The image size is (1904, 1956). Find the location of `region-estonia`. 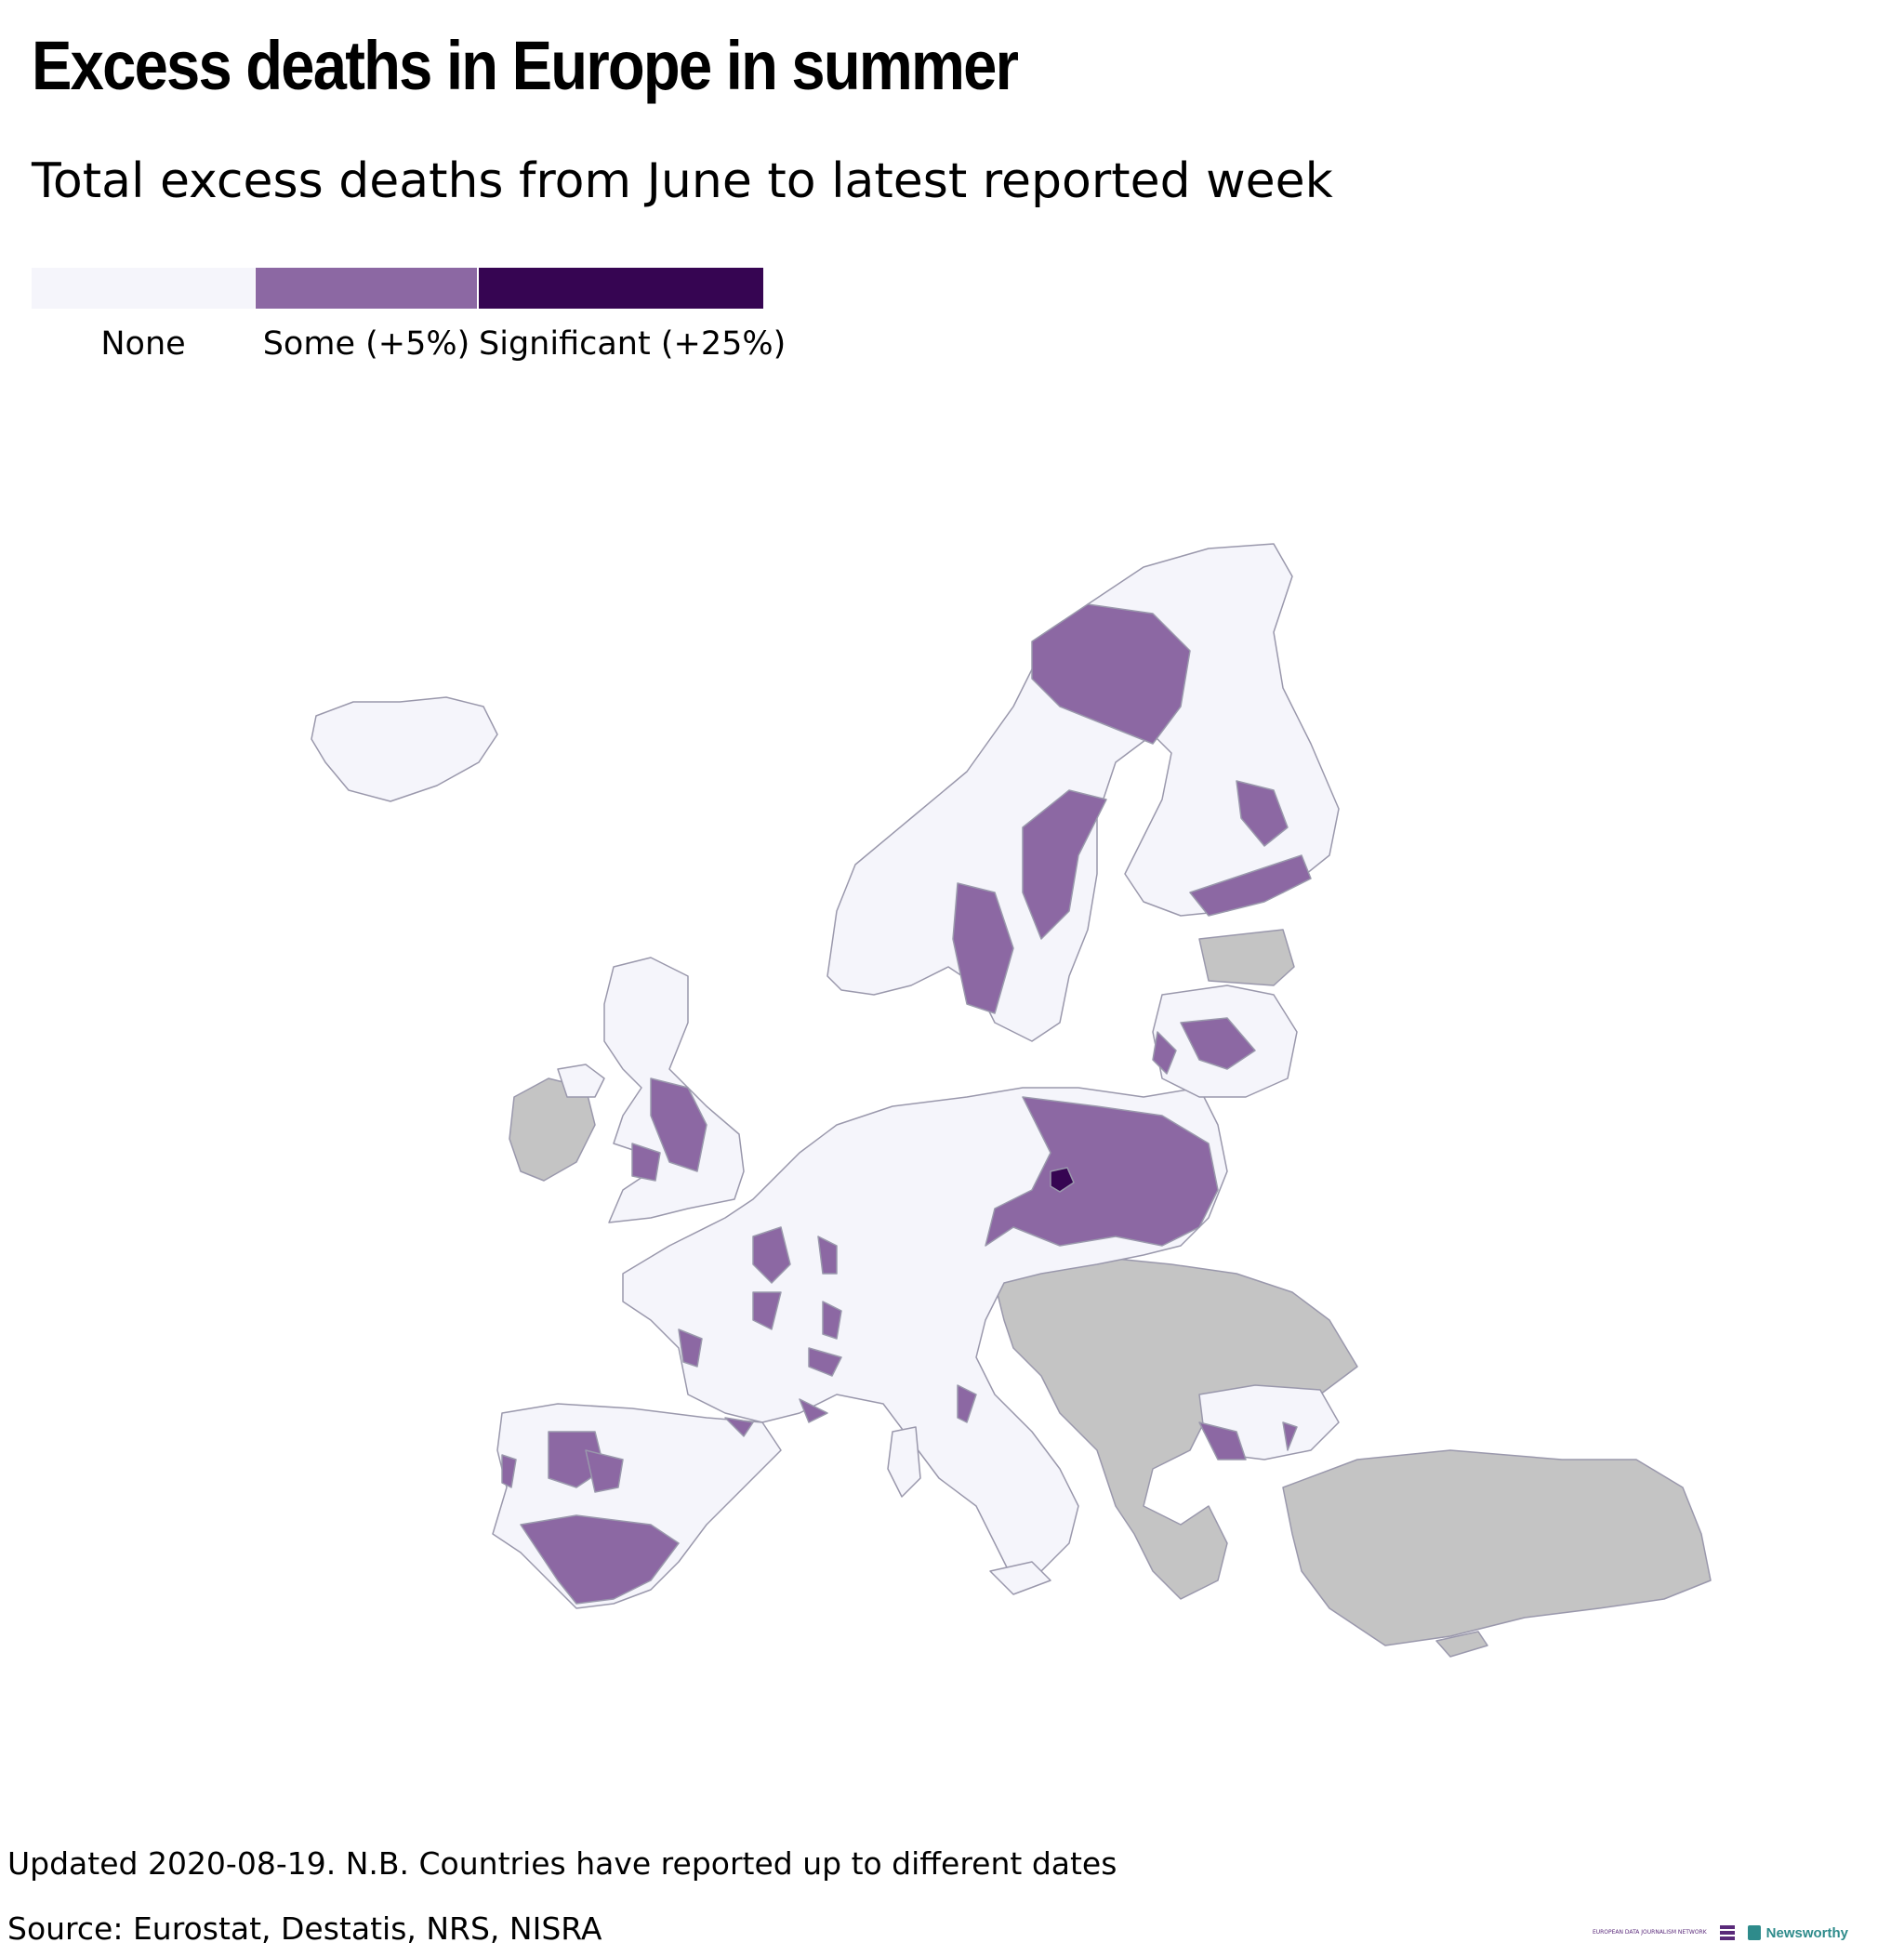

region-estonia is located at coordinates (1246, 957).